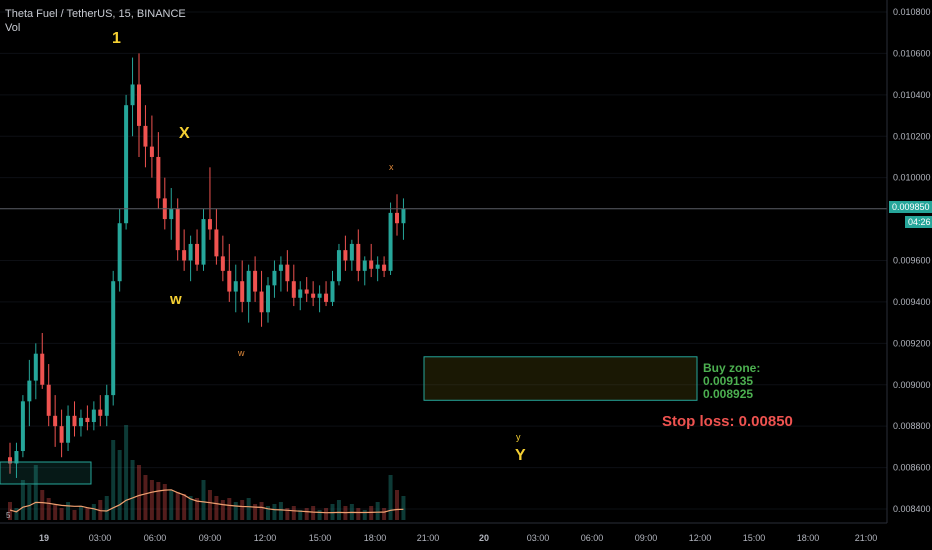 The height and width of the screenshot is (550, 932). Describe the element at coordinates (13, 28) in the screenshot. I see `volume-indicator-label: Vol` at that location.